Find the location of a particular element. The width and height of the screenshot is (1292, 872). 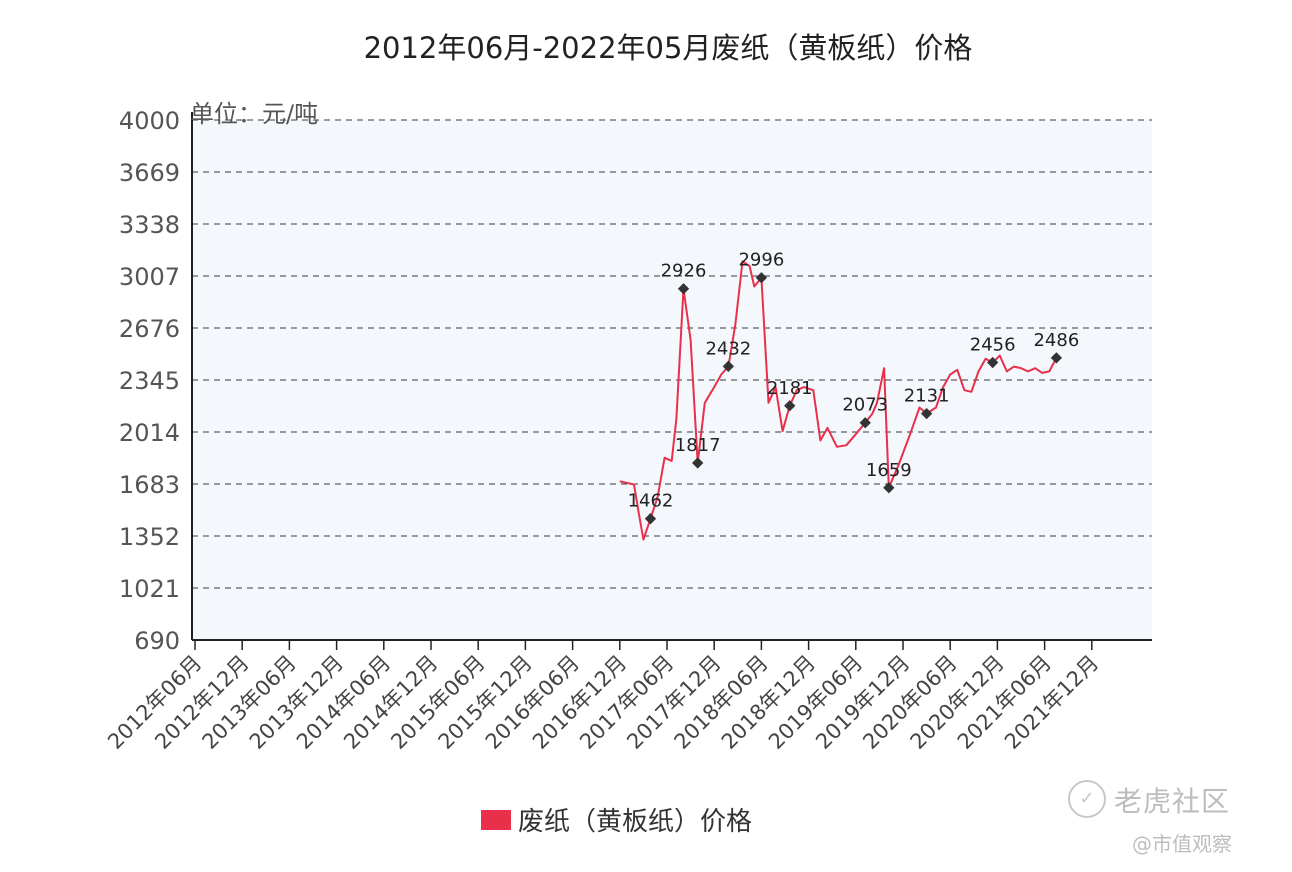

y-tick-label: 2345 is located at coordinates (149, 381).